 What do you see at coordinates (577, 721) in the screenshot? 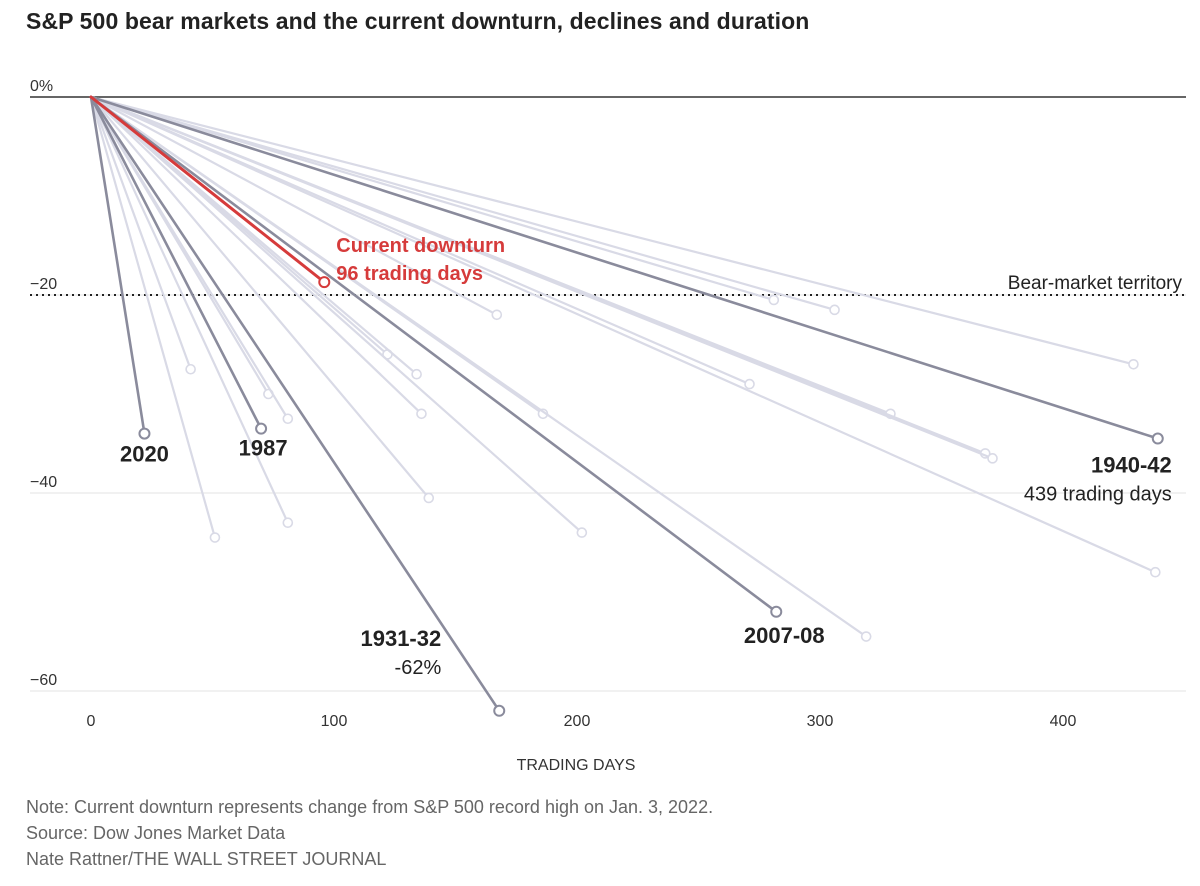
I see `x-tick-label: 200` at bounding box center [577, 721].